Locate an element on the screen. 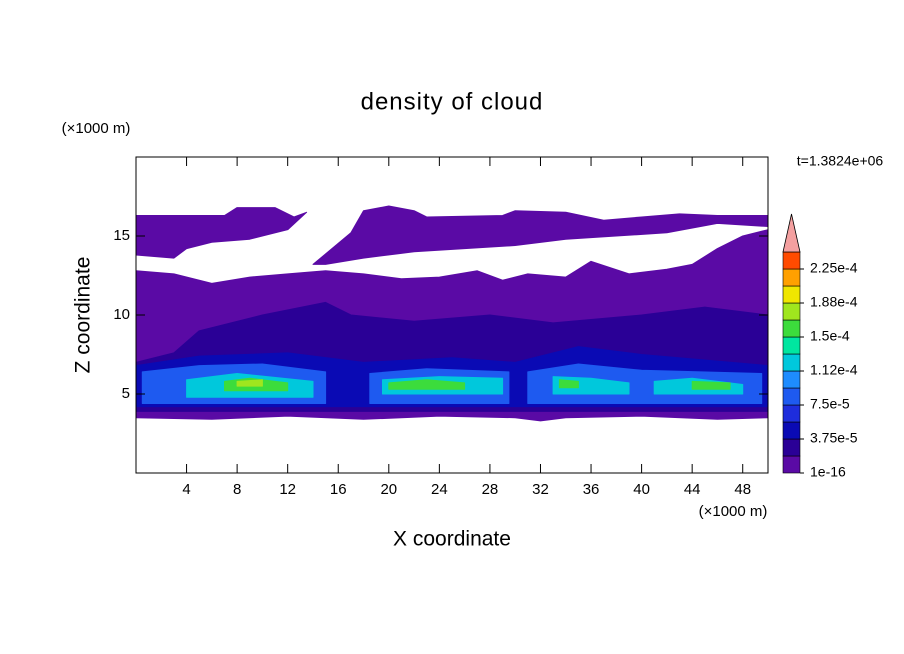  x-tick-label: 20 is located at coordinates (388, 489).